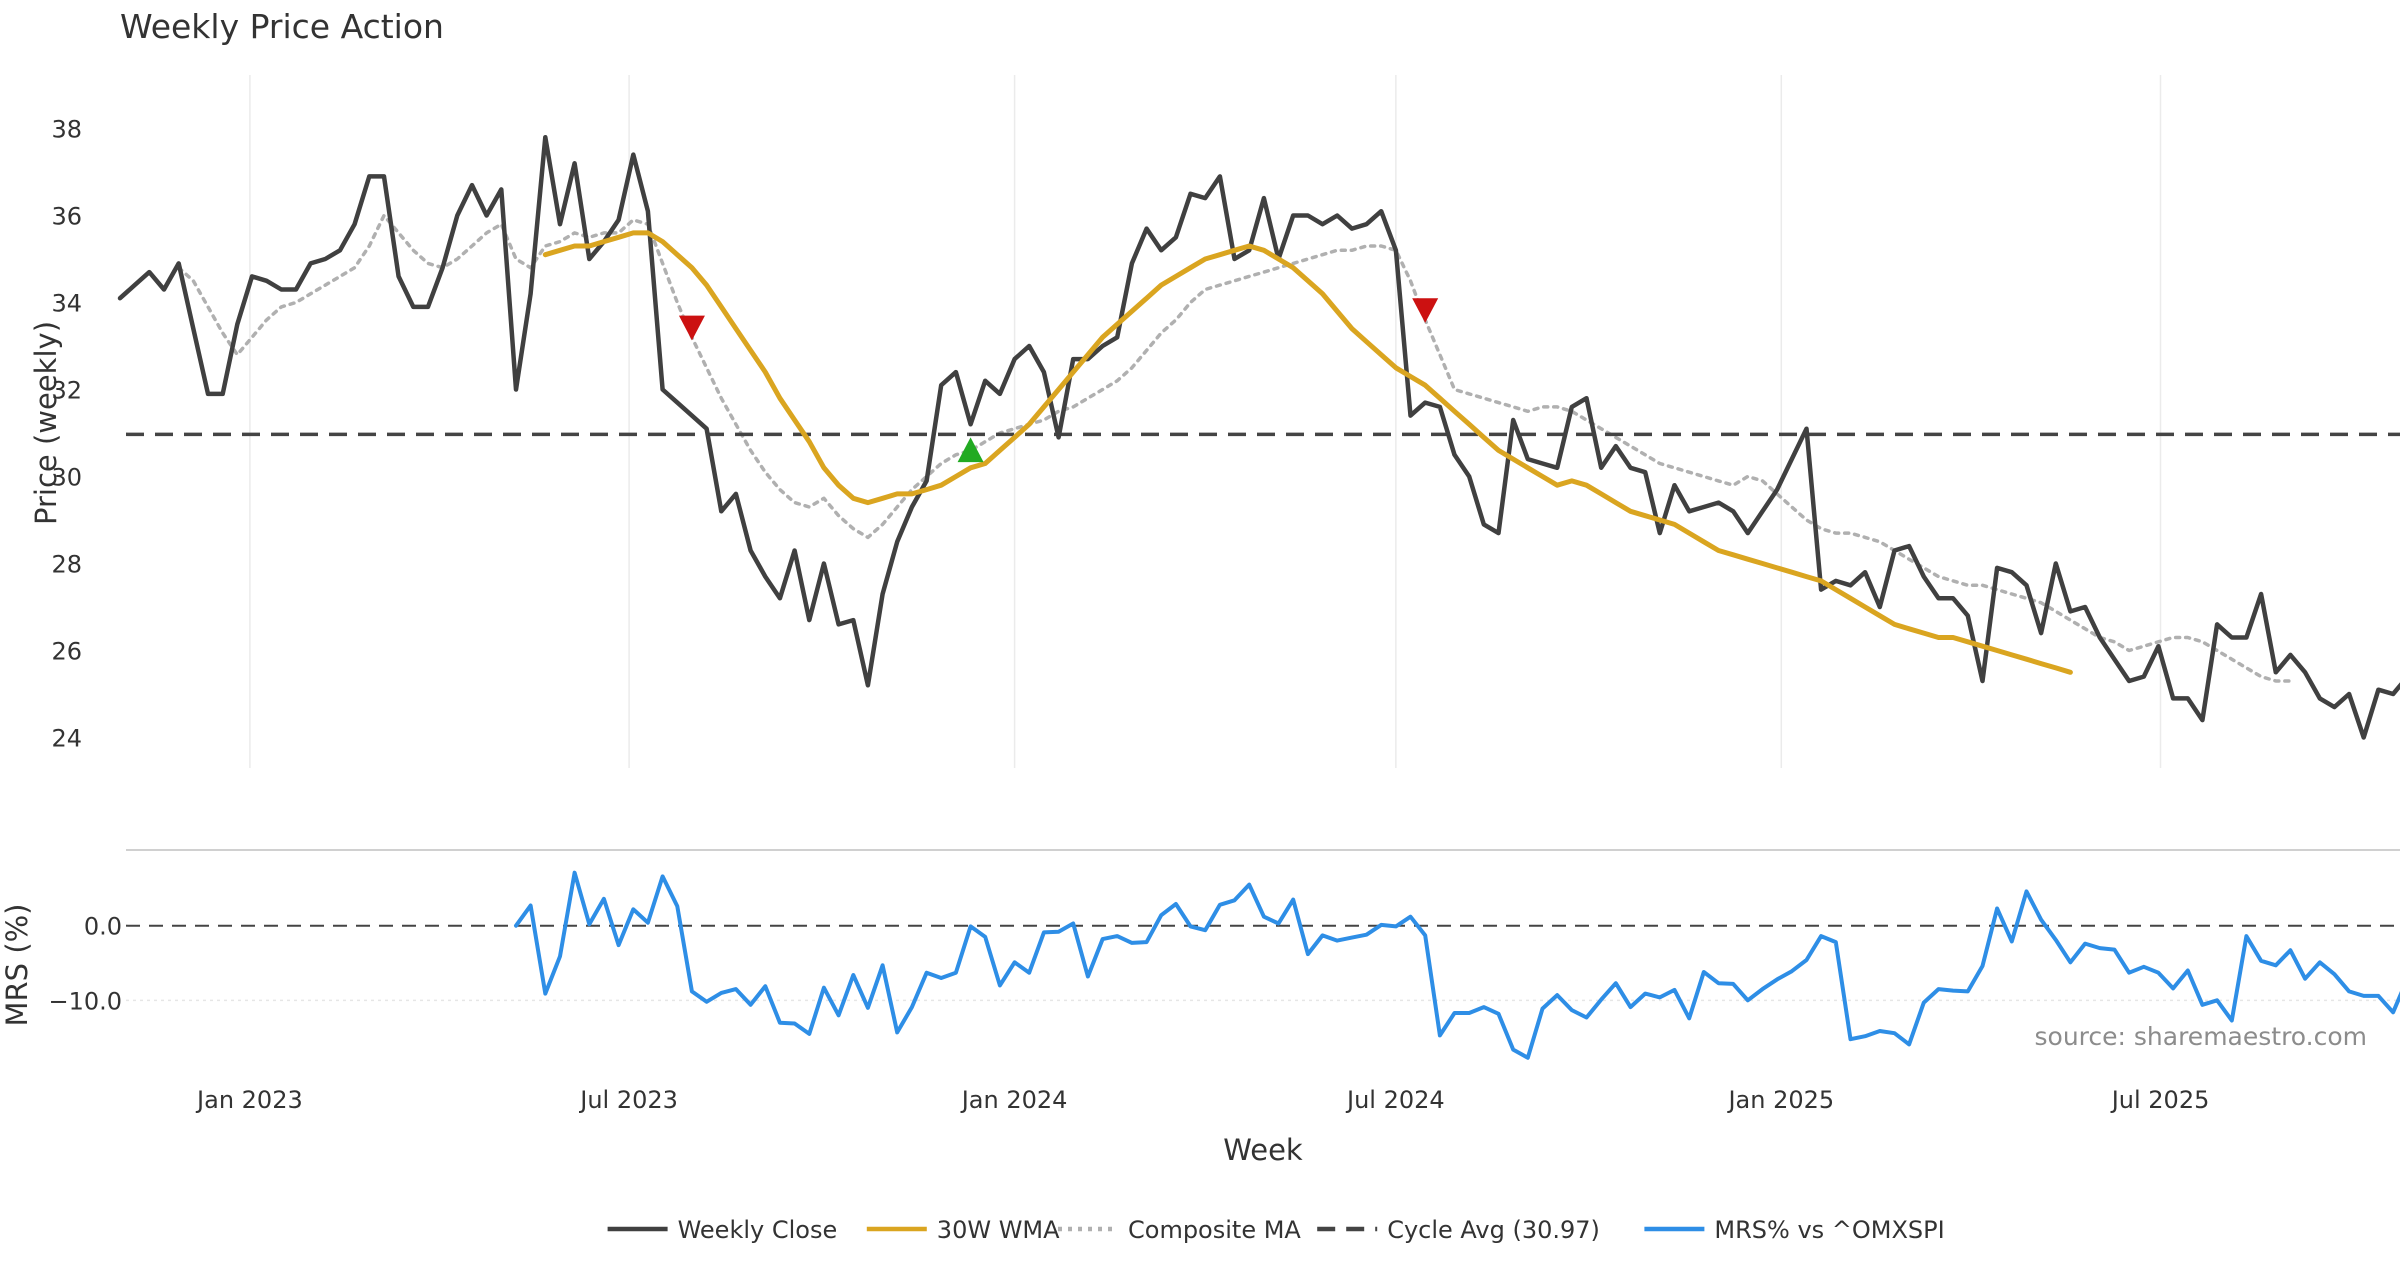 The width and height of the screenshot is (2400, 1264). I want to click on price-y-tick-label: 28, so click(66, 565).